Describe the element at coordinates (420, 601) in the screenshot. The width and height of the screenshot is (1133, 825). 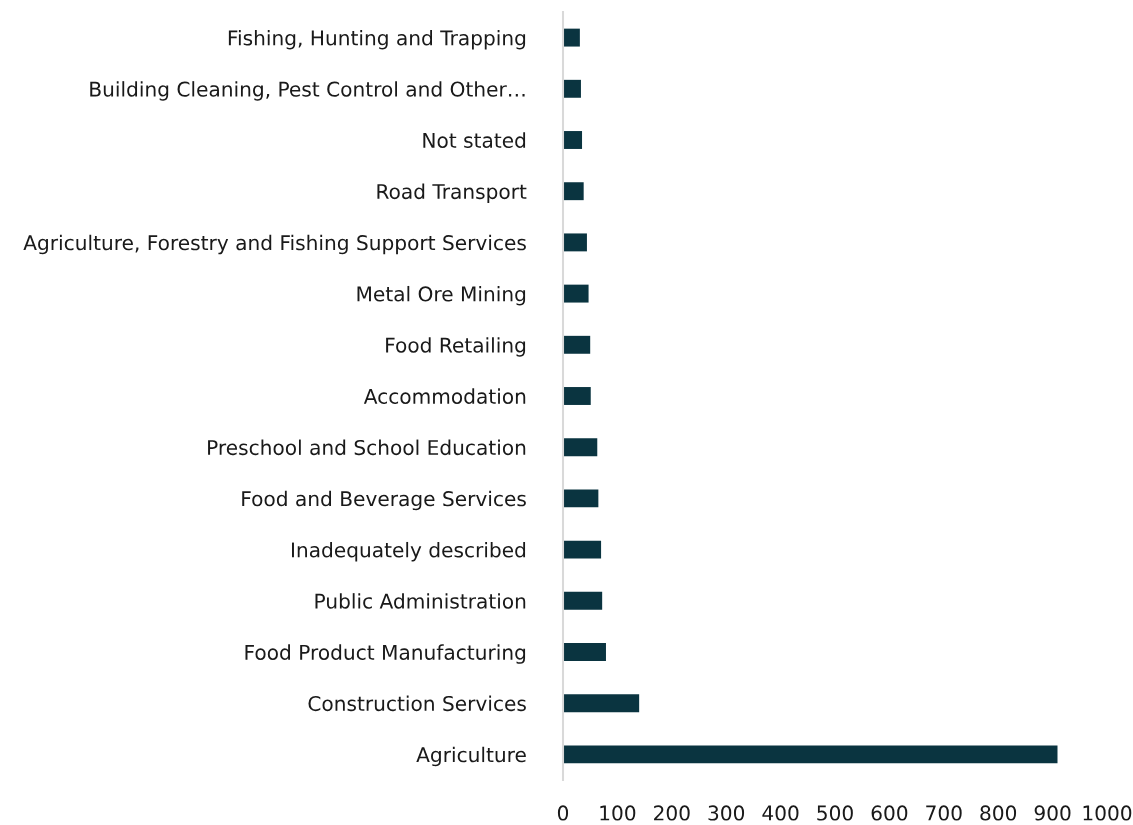
I see `y-tick-label: Public Administration` at that location.